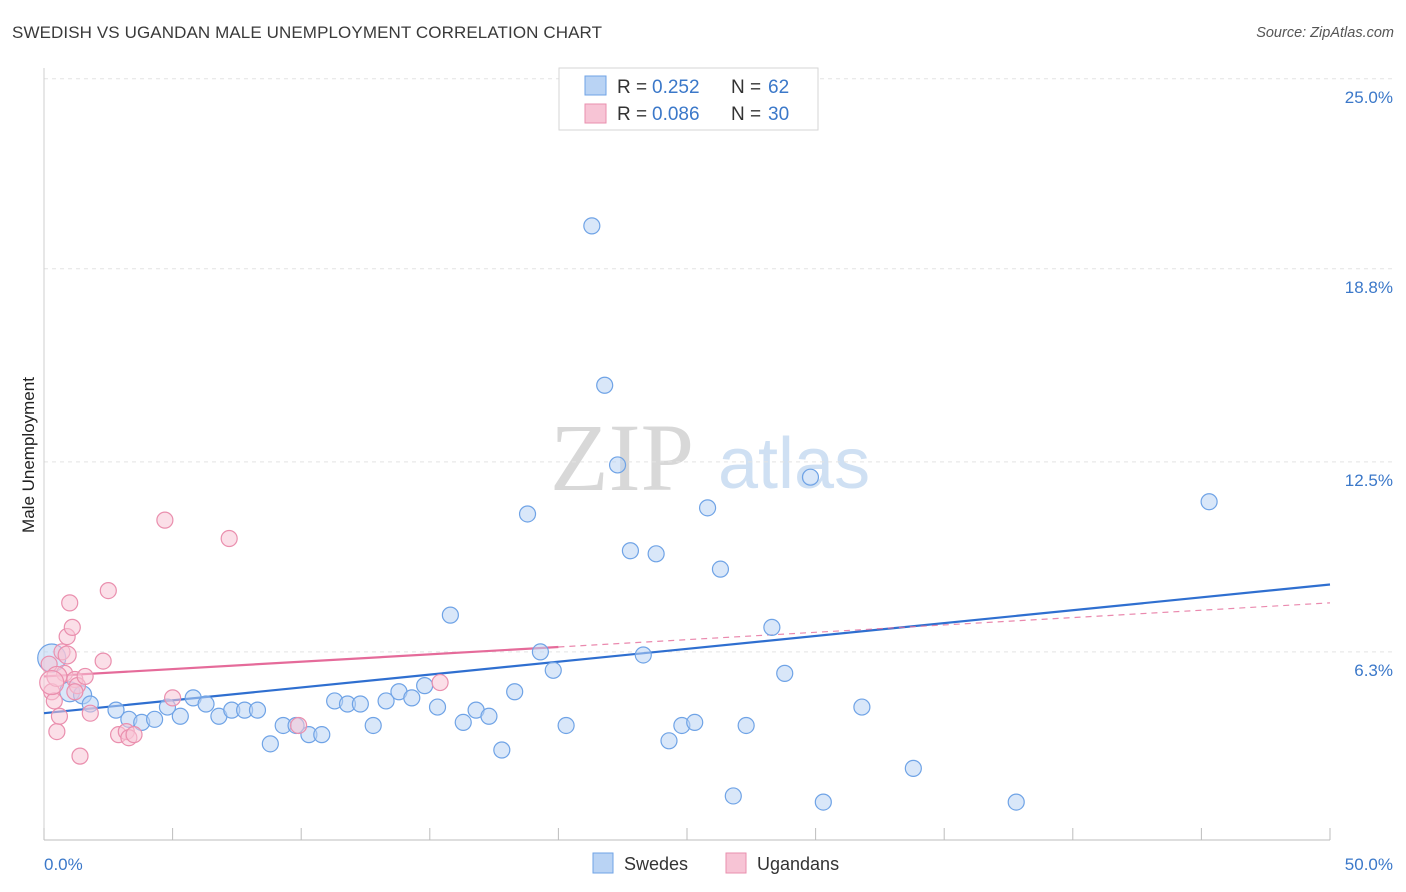  Describe the element at coordinates (595, 113) in the screenshot. I see `legend-swatch-ugandans` at that location.